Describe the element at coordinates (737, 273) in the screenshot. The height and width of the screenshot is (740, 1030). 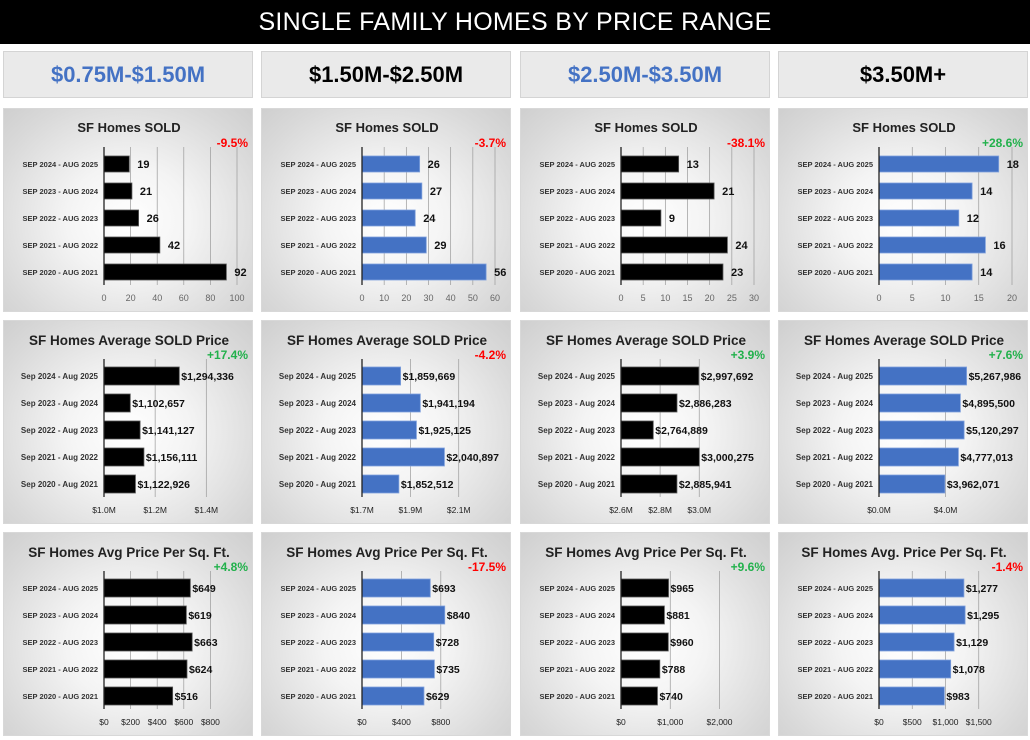
I see `value-label: 23` at that location.